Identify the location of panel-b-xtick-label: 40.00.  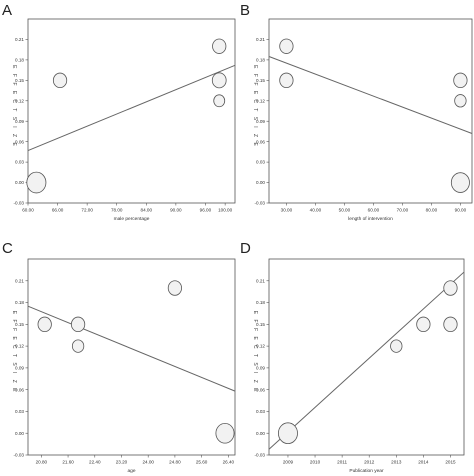
(316, 210).